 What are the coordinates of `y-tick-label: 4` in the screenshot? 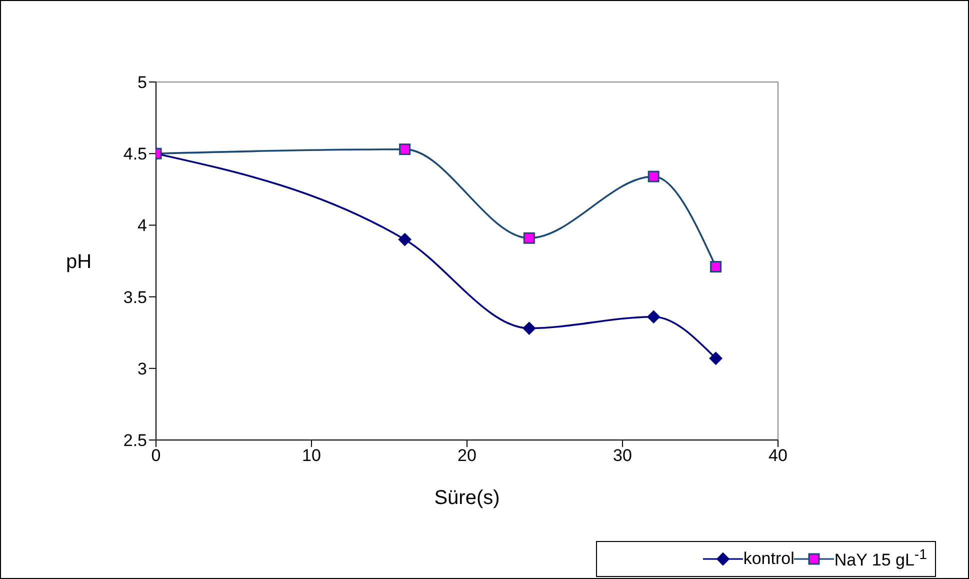 It's located at (142, 226).